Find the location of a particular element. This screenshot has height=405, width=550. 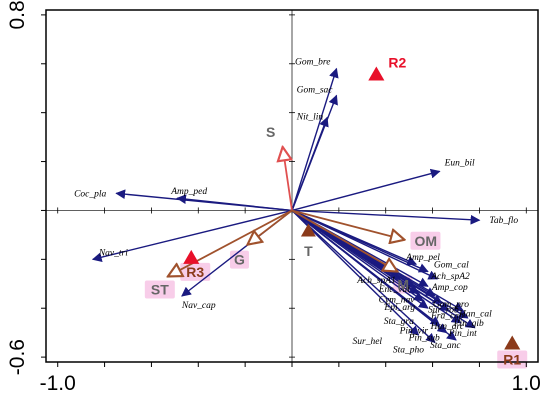

species-label-ach-spa2: Ach_spA2 is located at coordinates (450, 277).